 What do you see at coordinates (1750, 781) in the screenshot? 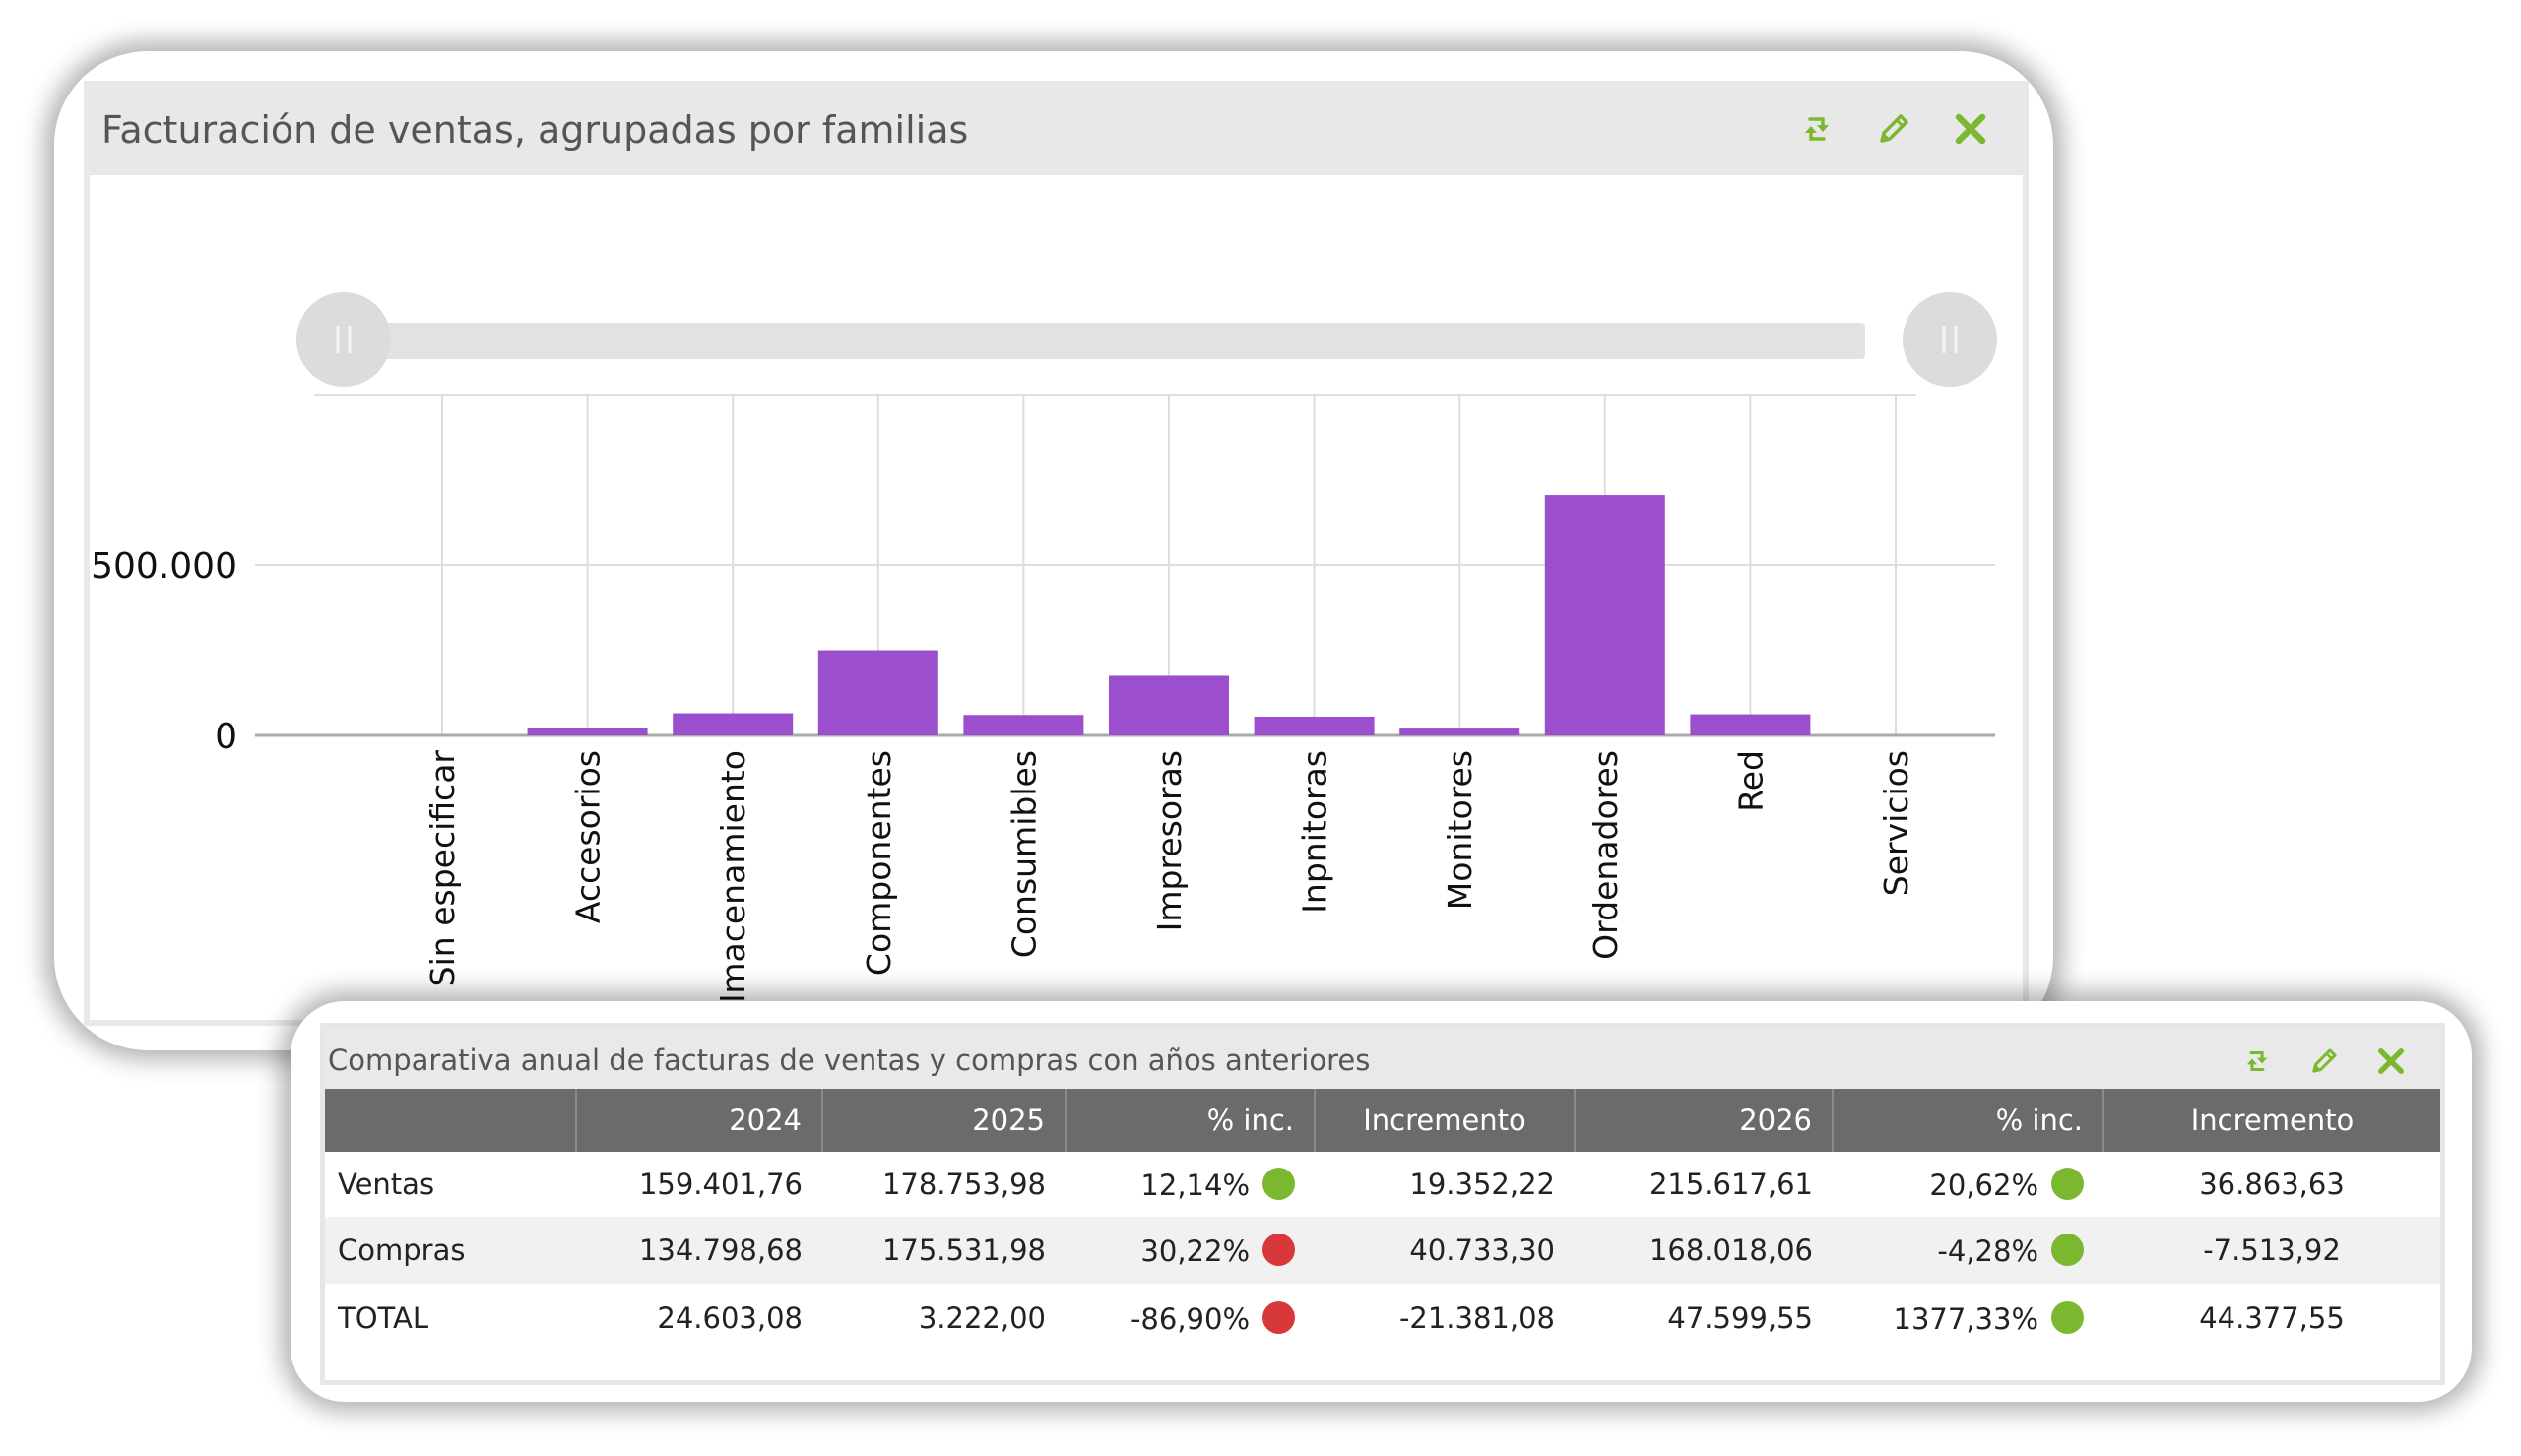
I see `x-tick-label: Red` at bounding box center [1750, 781].